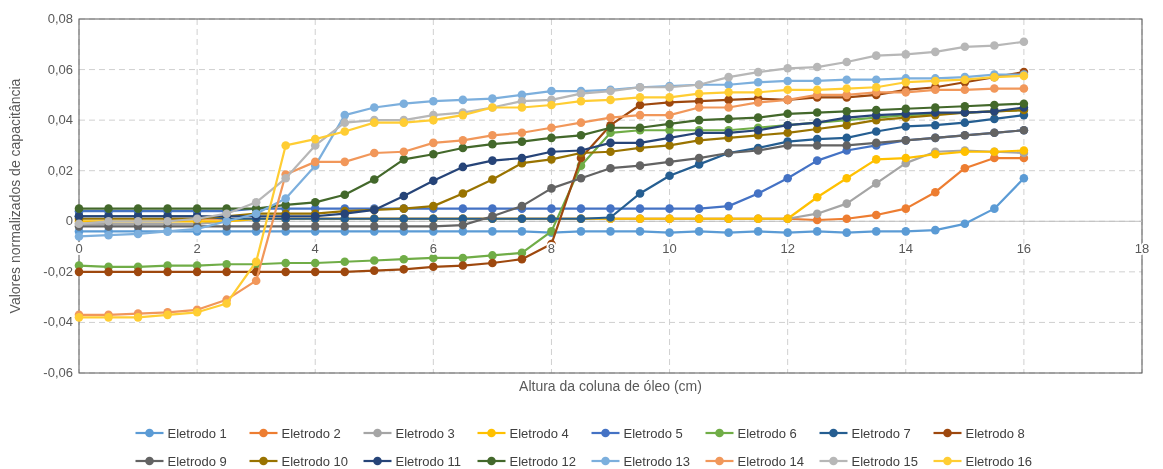  Describe the element at coordinates (58, 271) in the screenshot. I see `y-tick-label: -0,02` at that location.